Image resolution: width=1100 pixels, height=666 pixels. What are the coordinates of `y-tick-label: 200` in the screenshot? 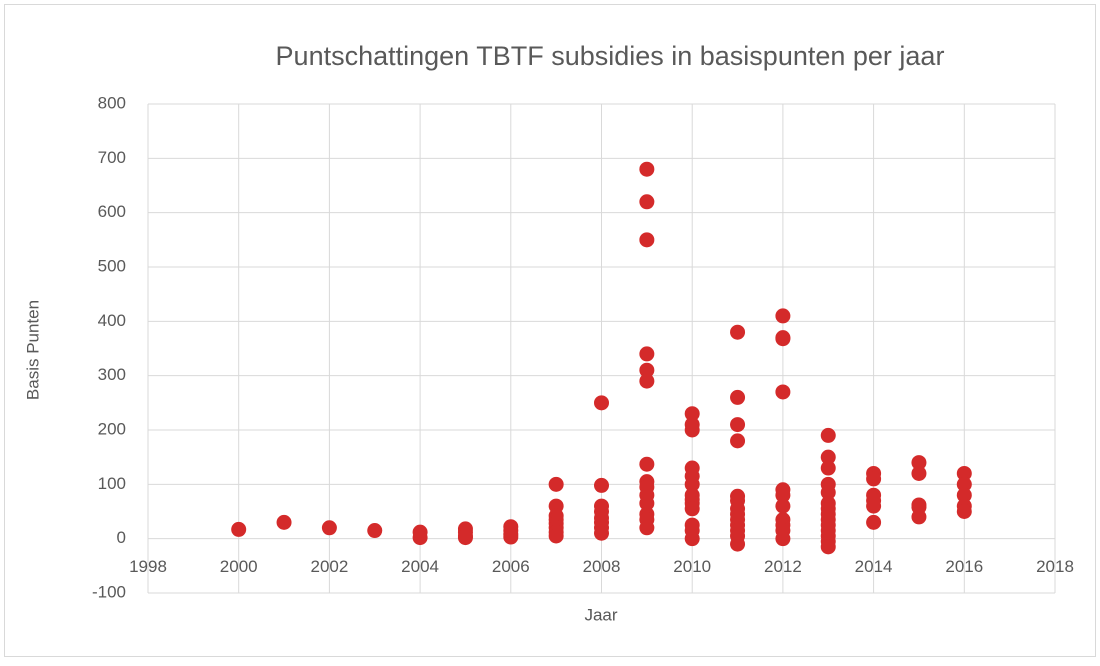 It's located at (112, 428).